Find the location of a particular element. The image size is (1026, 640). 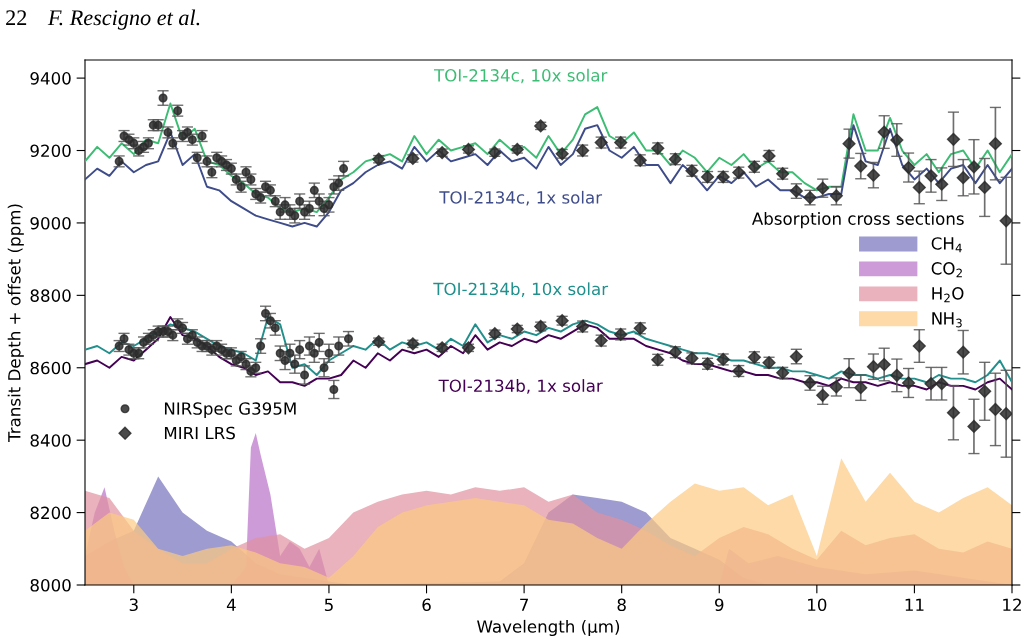

x-tick-label: 6 is located at coordinates (426, 605).